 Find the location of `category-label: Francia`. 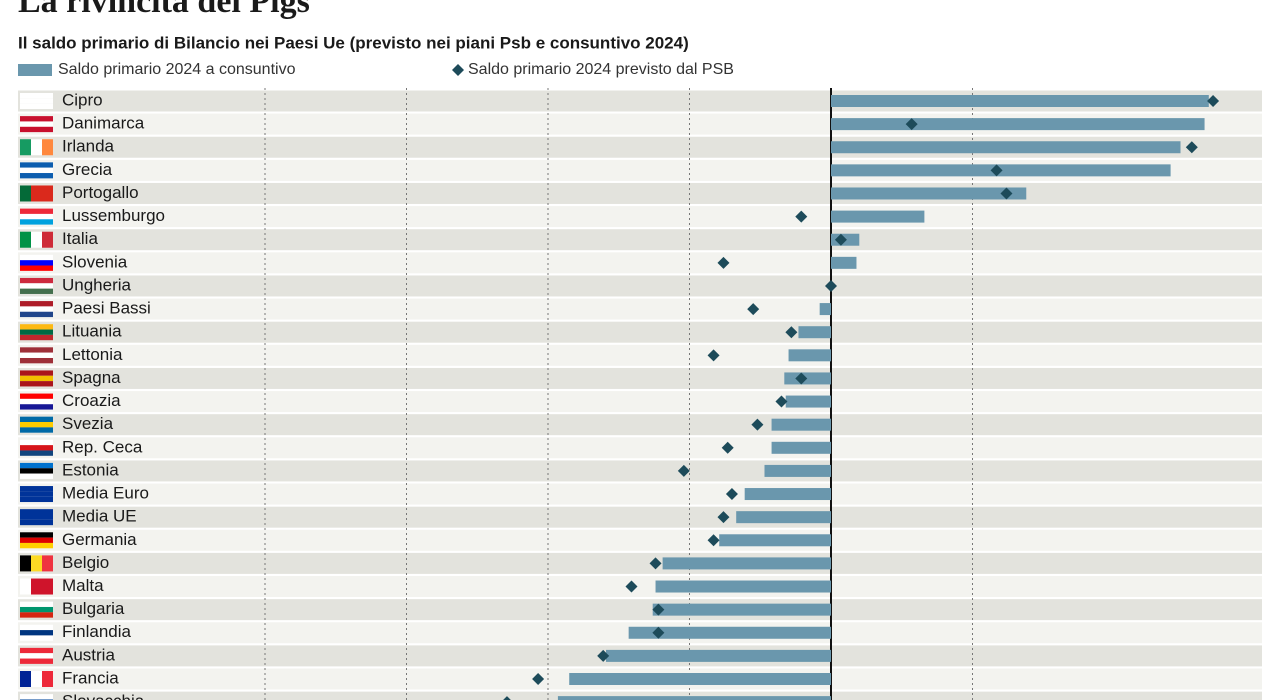

category-label: Francia is located at coordinates (90, 677).